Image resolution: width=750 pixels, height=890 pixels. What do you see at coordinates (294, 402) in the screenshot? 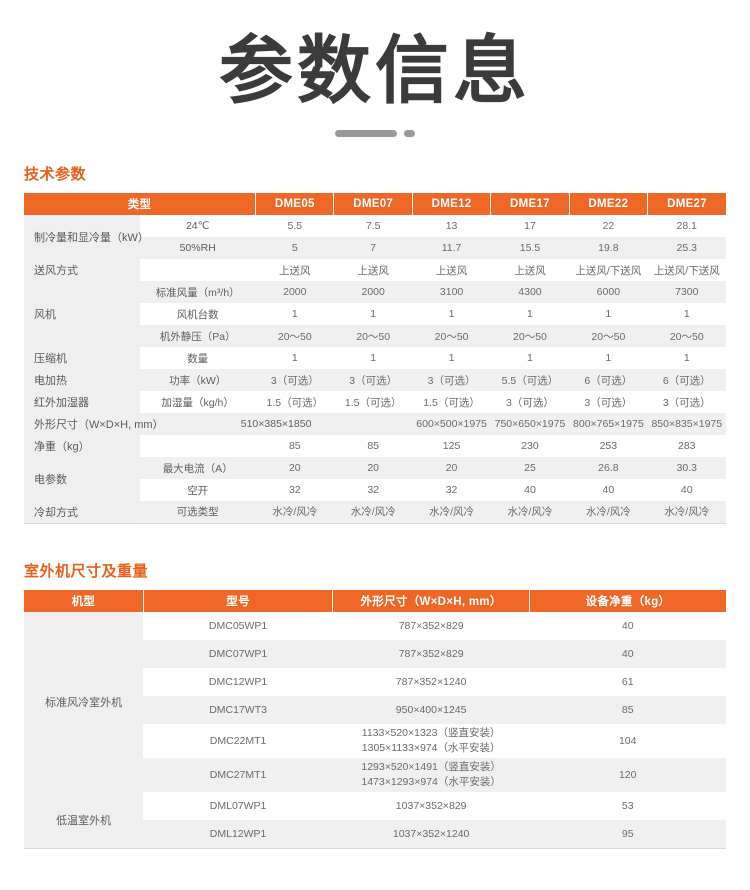
I see `spec-value-cell: 1.5（可选）` at bounding box center [294, 402].